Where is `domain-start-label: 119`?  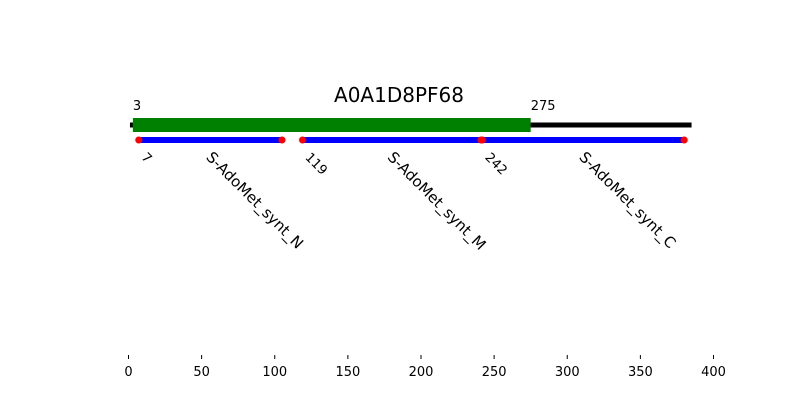 domain-start-label: 119 is located at coordinates (316, 164).